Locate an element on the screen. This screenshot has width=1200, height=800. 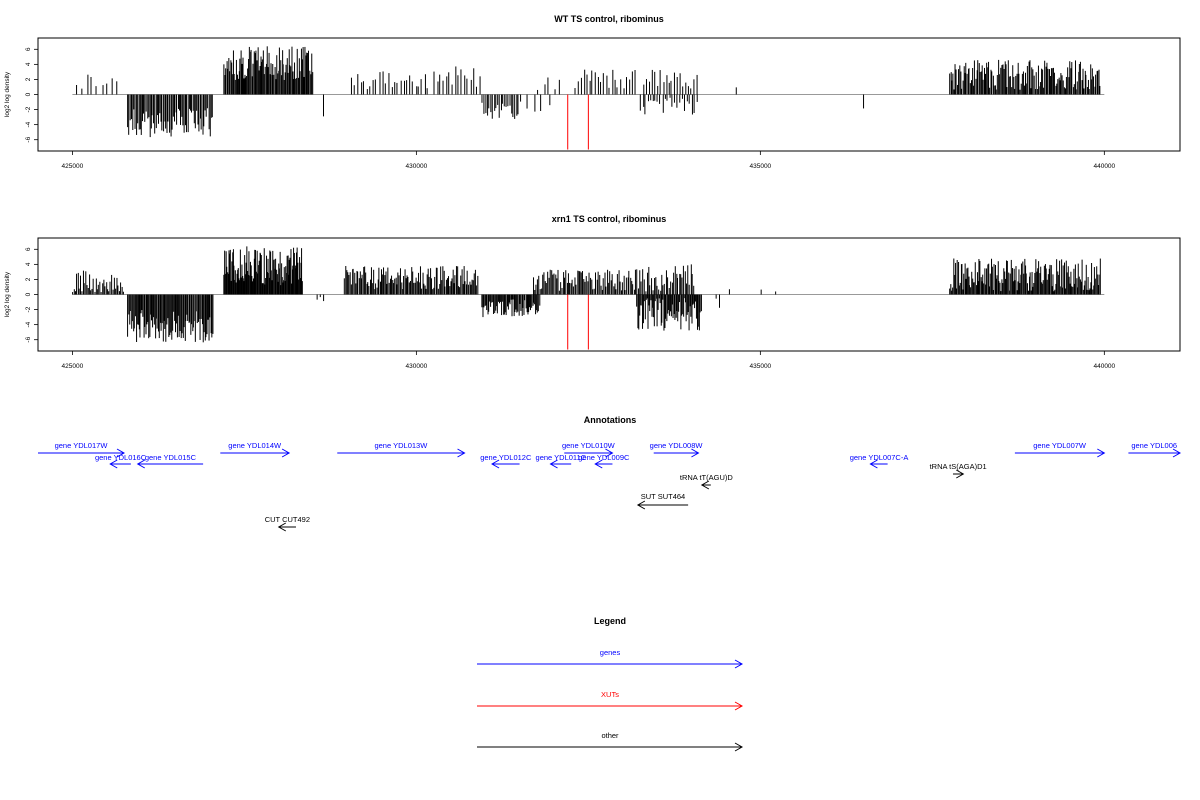
legend-label: XUTs is located at coordinates (610, 694).